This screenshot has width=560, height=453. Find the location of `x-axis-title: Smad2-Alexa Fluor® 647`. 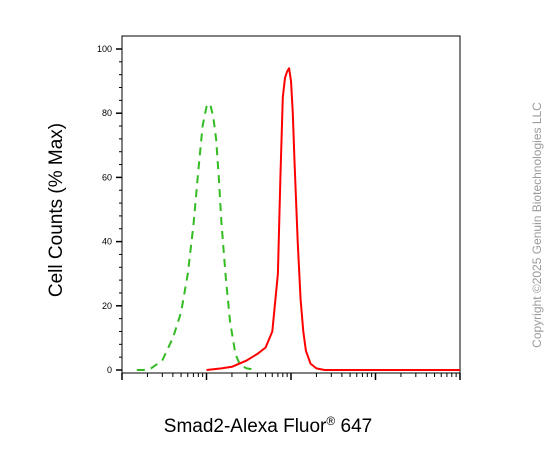

x-axis-title: Smad2-Alexa Fluor® 647 is located at coordinates (268, 425).